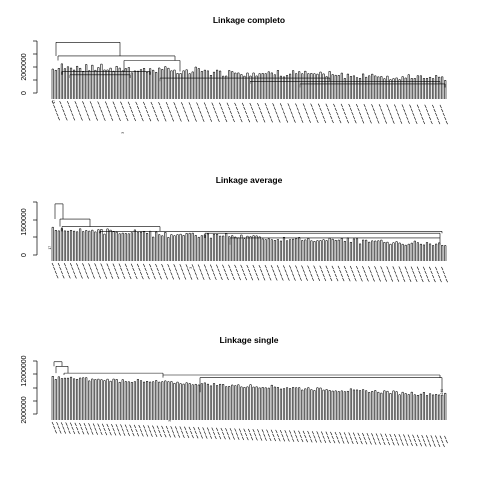  What do you see at coordinates (50, 248) in the screenshot?
I see `leaf-label-average-17: 17` at bounding box center [50, 248].